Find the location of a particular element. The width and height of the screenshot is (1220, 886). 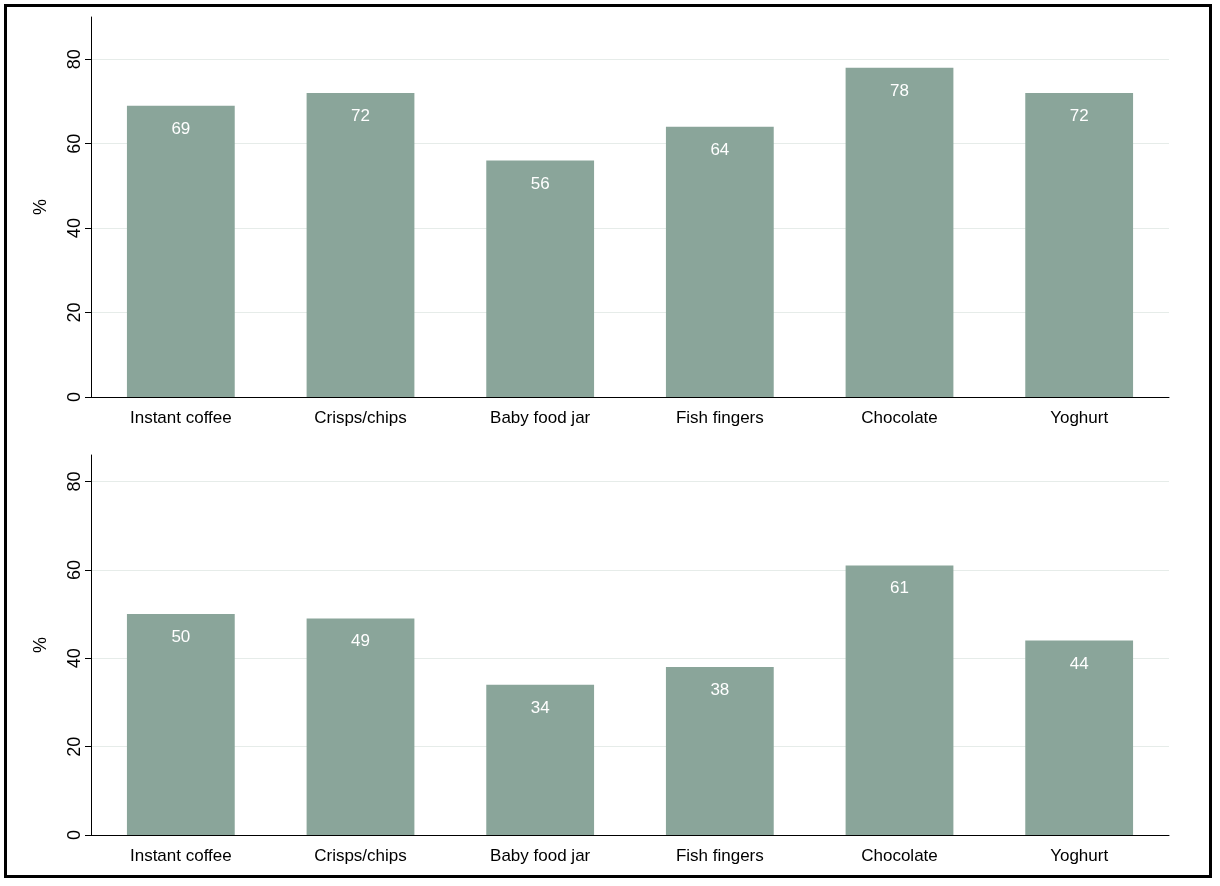

data-label: 78 is located at coordinates (899, 90).